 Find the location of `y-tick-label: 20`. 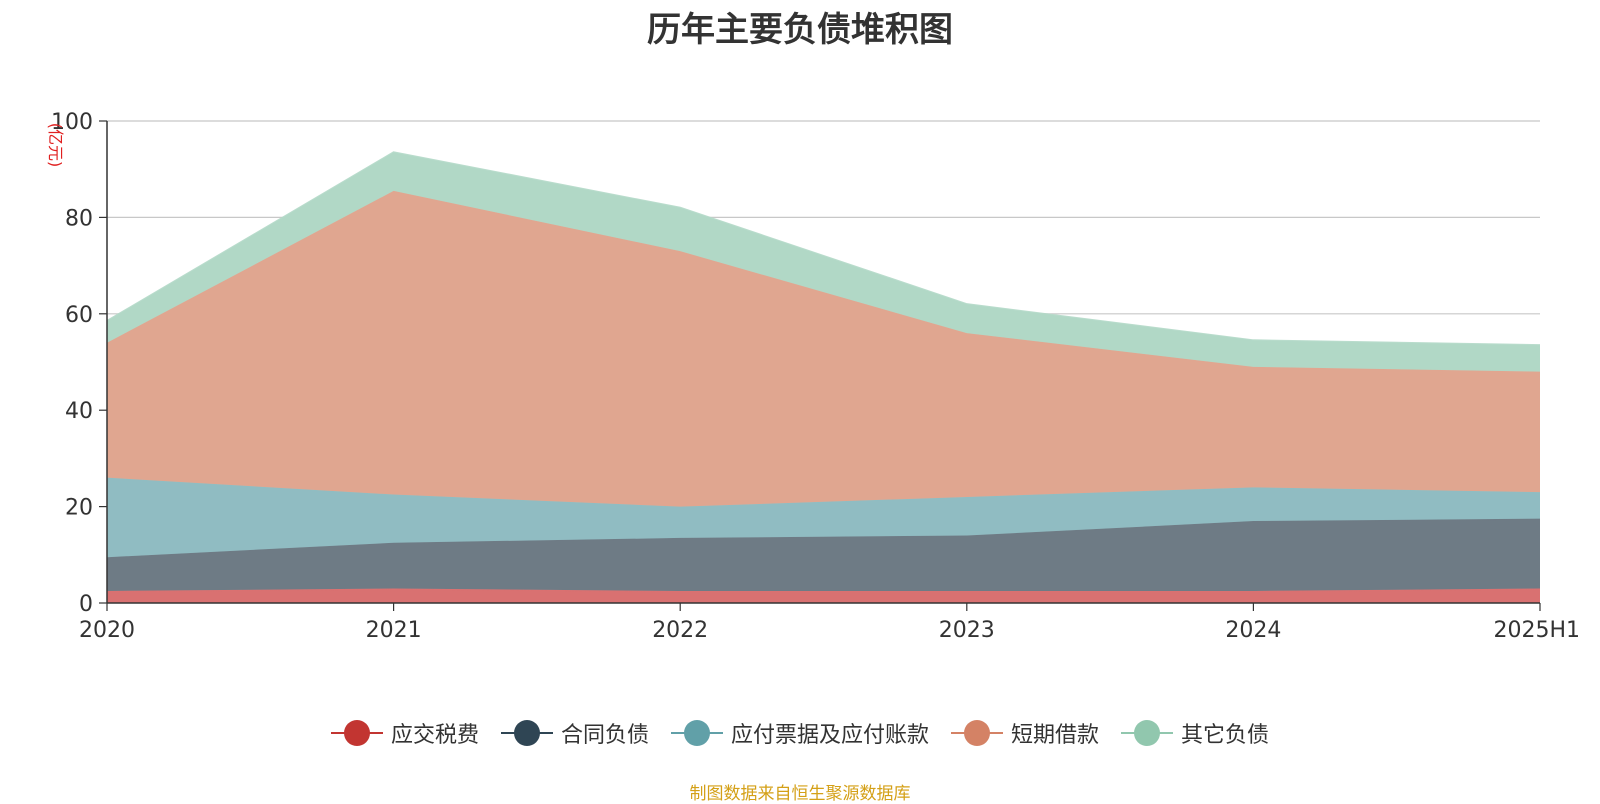

y-tick-label: 20 is located at coordinates (79, 508).